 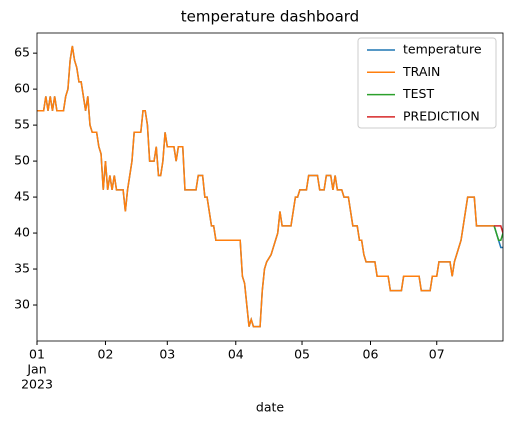 What do you see at coordinates (106, 354) in the screenshot?
I see `x-tick-label: 02` at bounding box center [106, 354].